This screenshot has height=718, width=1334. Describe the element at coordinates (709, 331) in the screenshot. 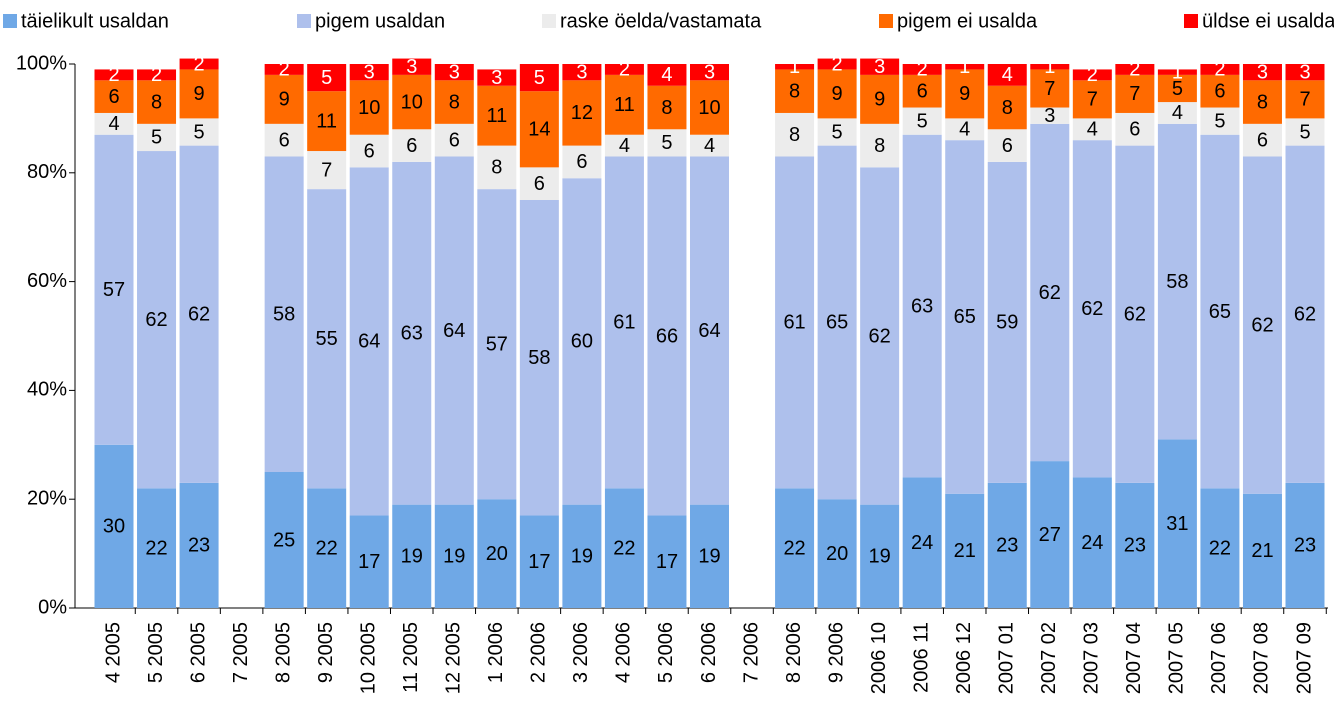

I see `data-label: 64` at that location.